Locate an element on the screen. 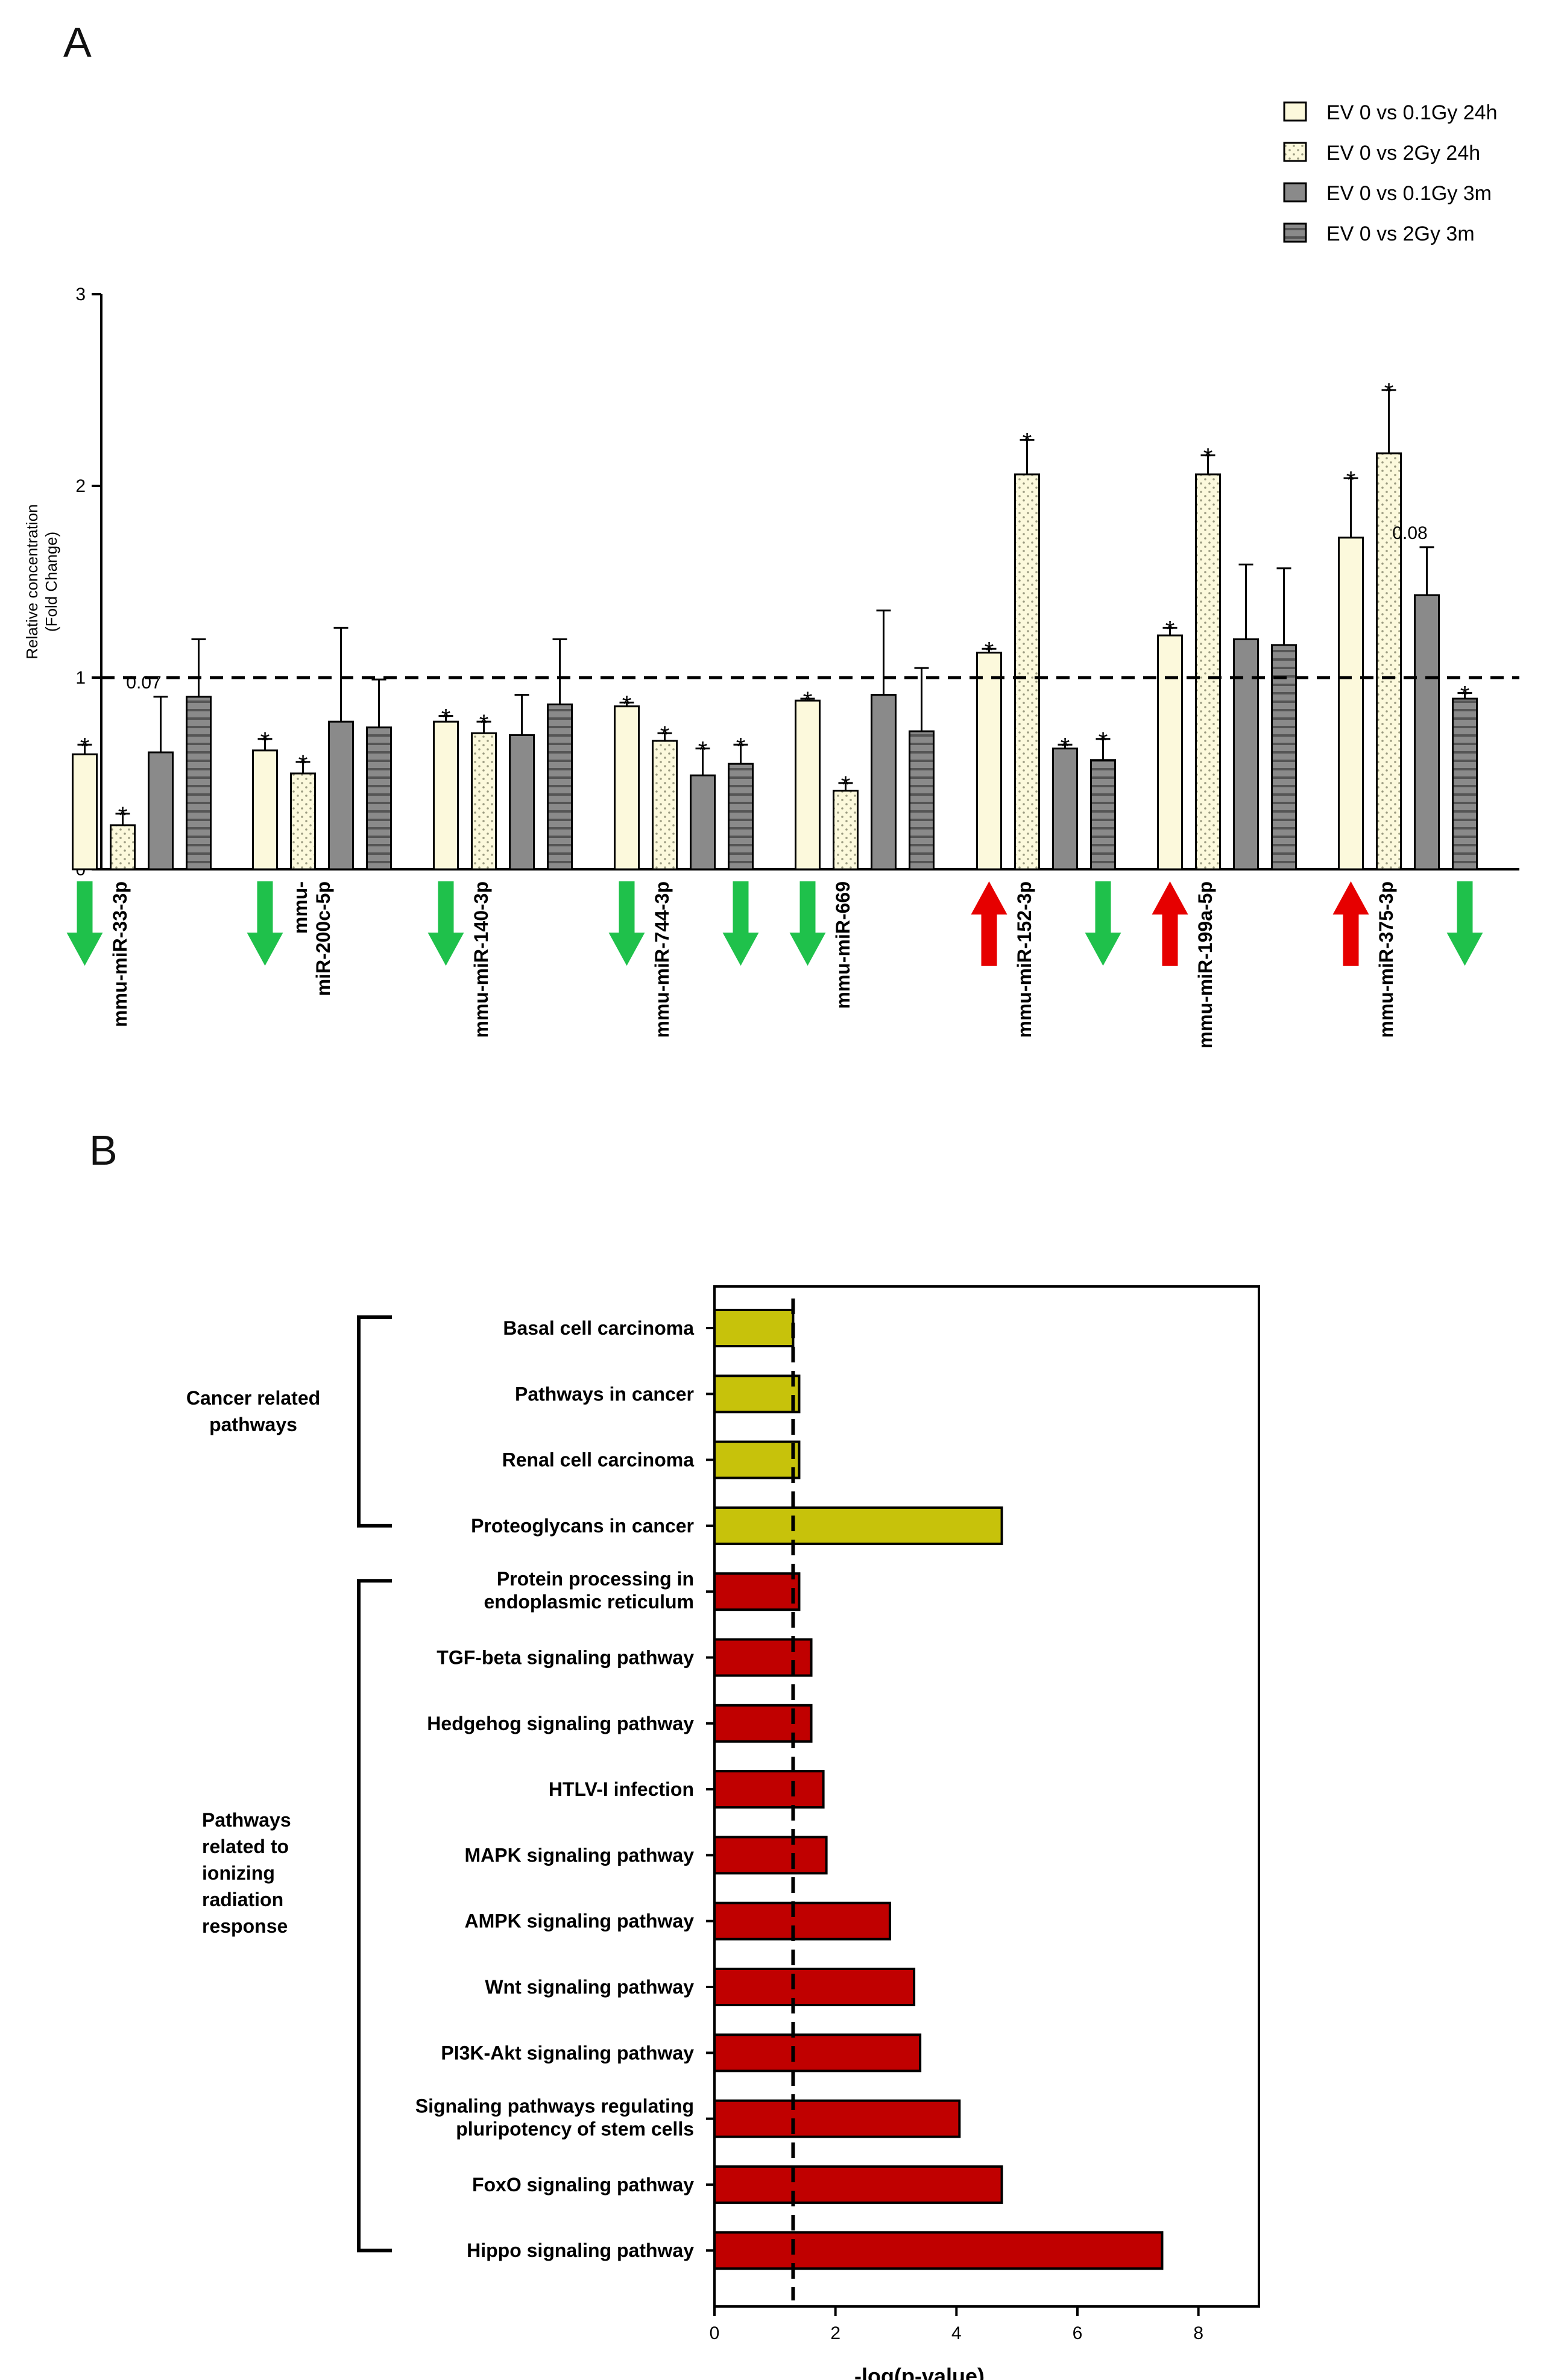 The width and height of the screenshot is (1567, 2380). y-axis-label-line: Relative concentration is located at coordinates (32, 581).